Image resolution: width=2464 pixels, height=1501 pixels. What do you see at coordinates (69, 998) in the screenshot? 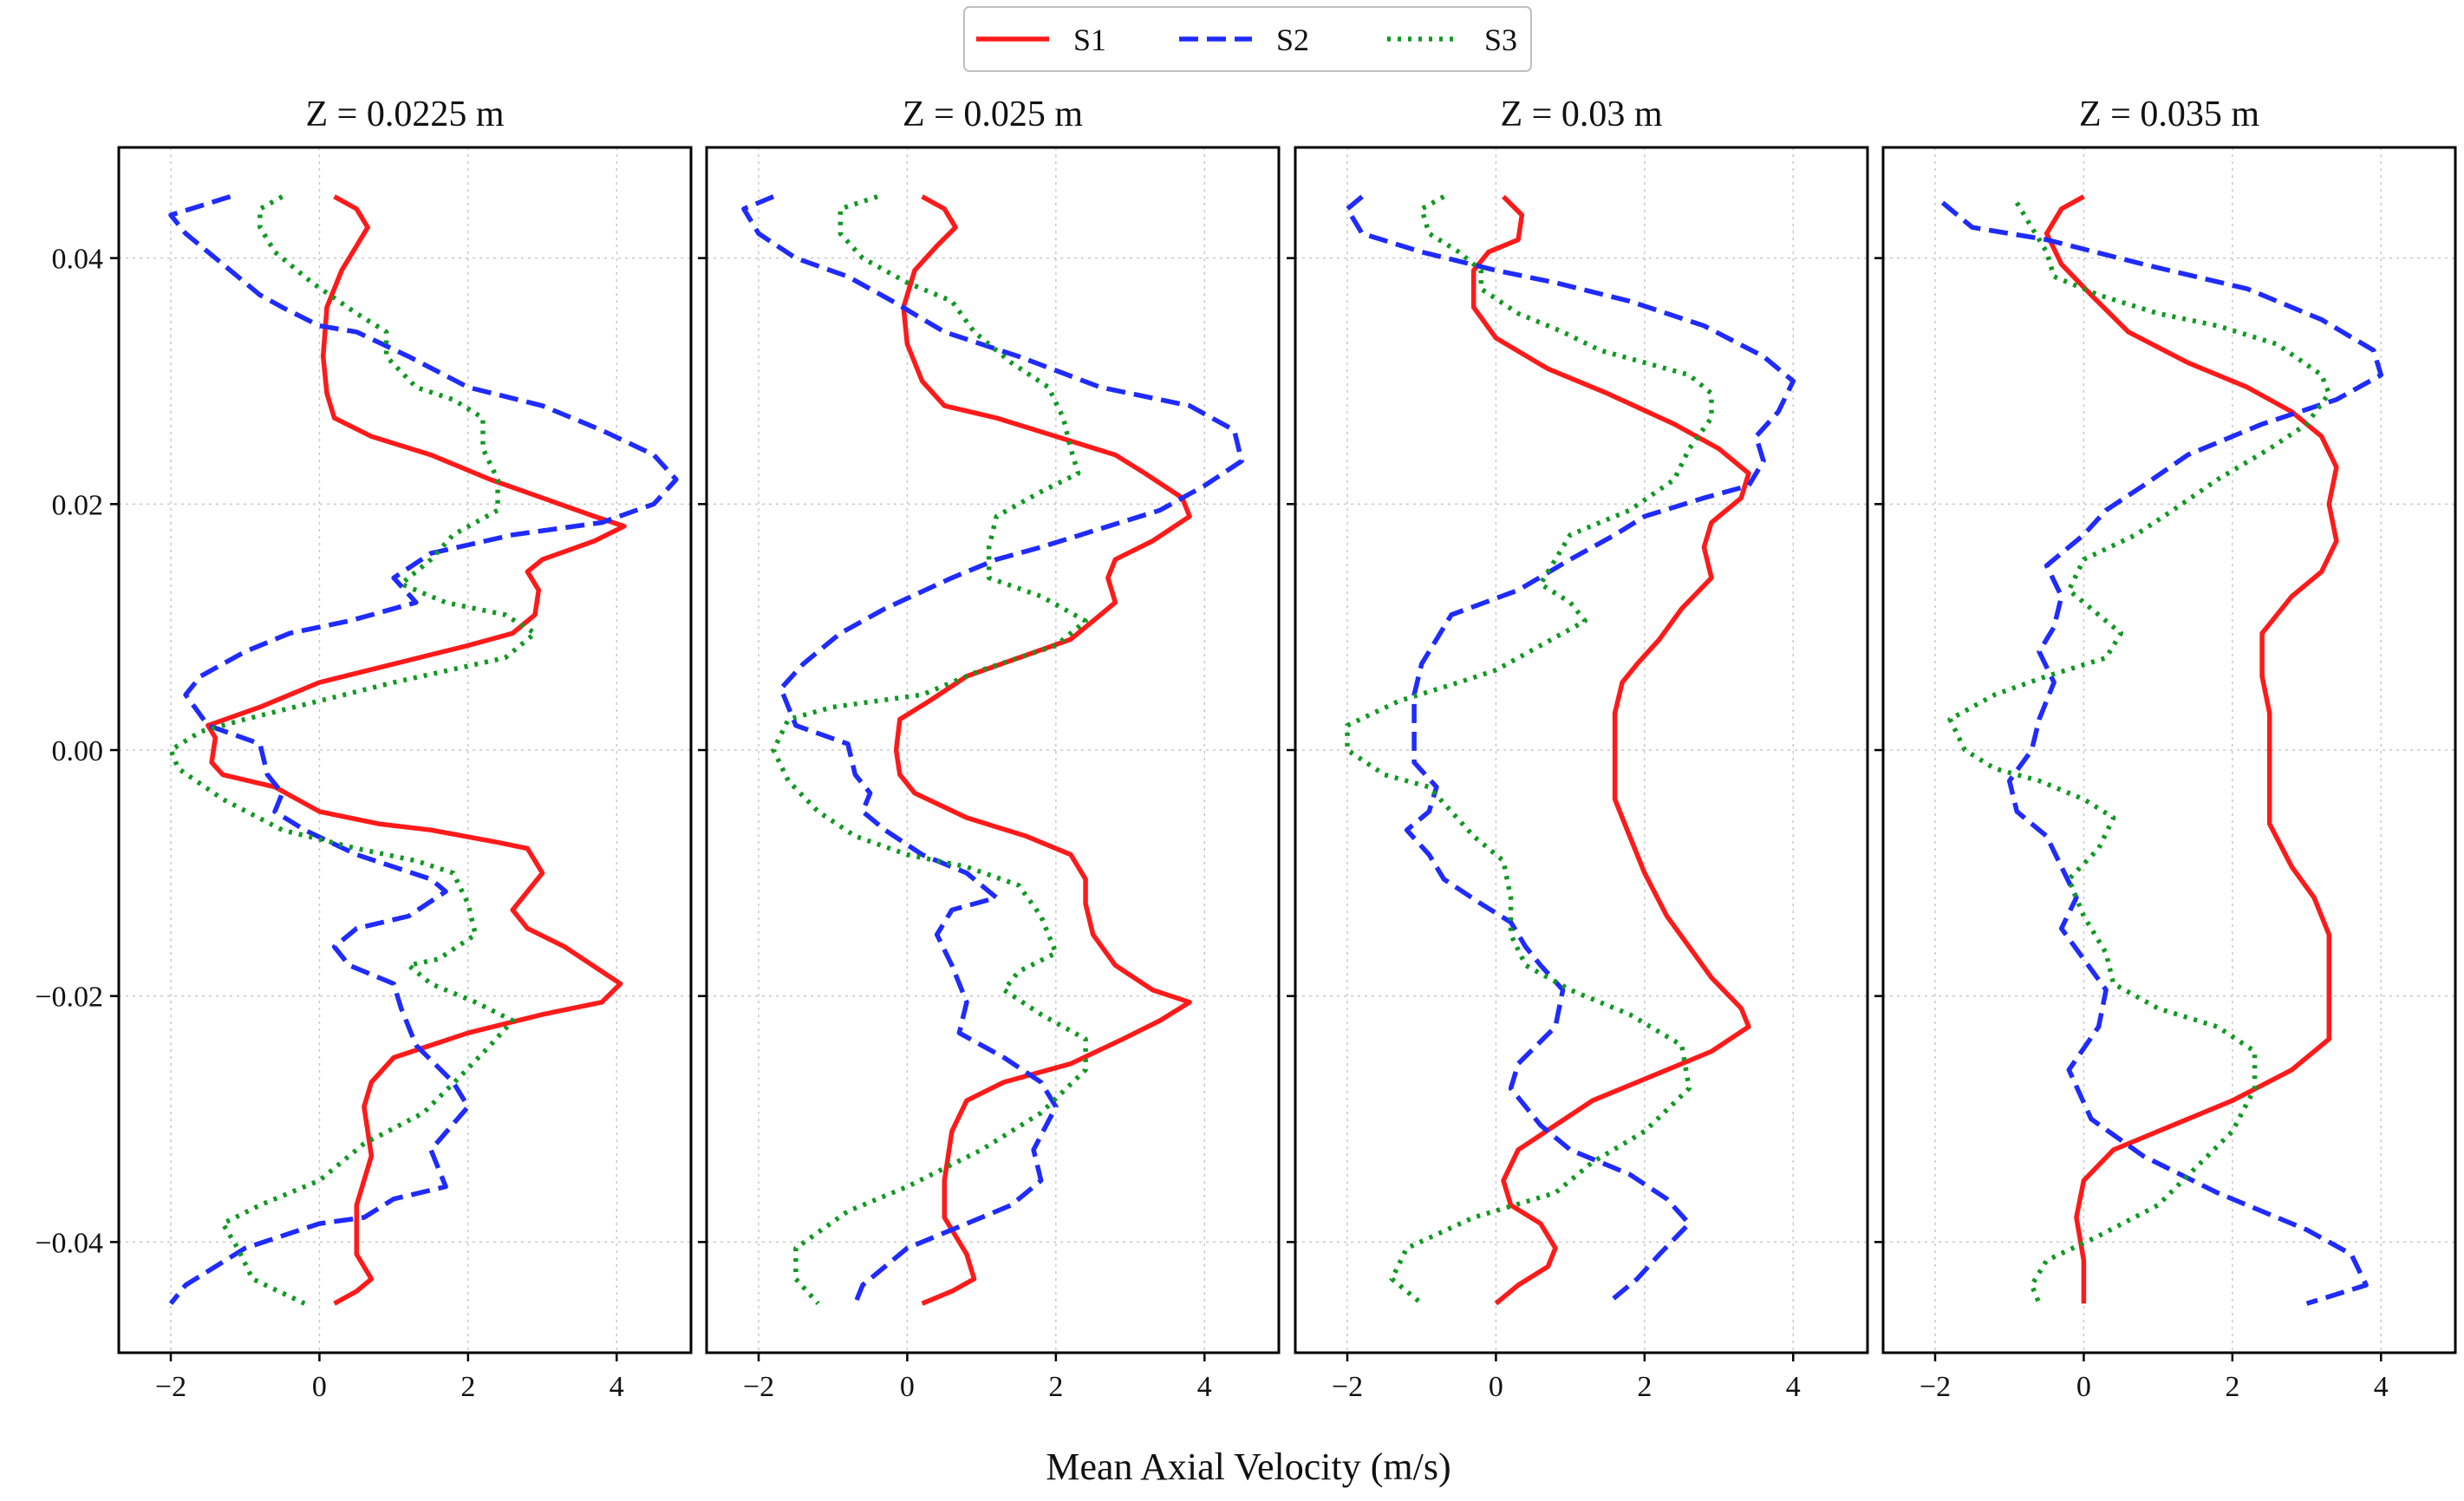
I see `y-tick-label: −0.02` at bounding box center [69, 998].